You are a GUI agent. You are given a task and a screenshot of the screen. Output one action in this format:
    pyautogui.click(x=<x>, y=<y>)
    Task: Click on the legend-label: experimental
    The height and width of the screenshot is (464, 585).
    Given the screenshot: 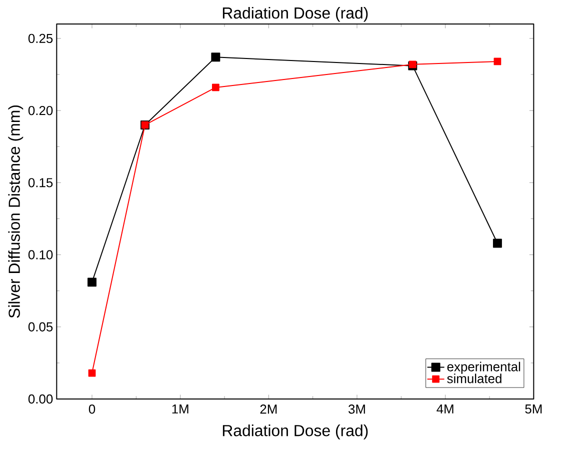 What is the action you would take?
    pyautogui.click(x=483, y=368)
    